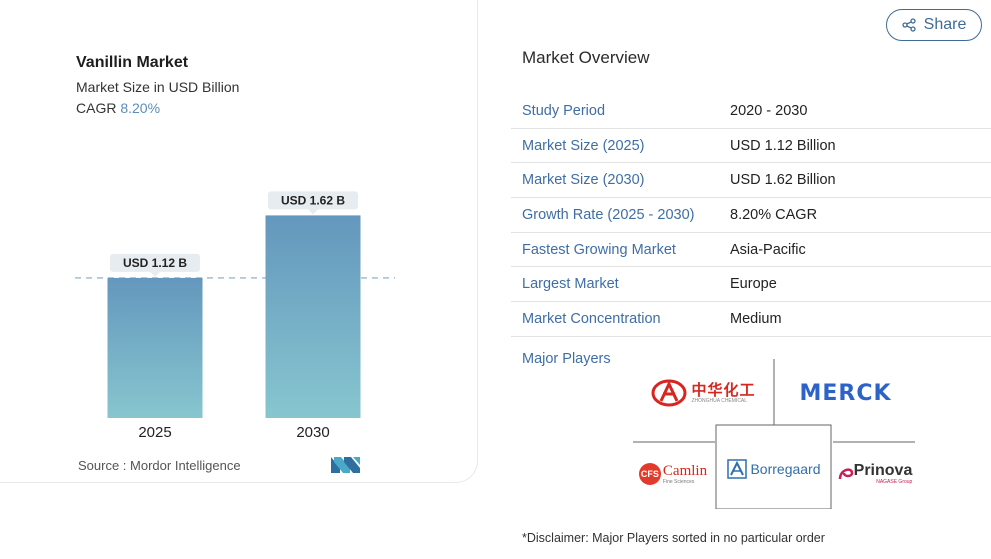 The width and height of the screenshot is (991, 559). Describe the element at coordinates (570, 284) in the screenshot. I see `overview-label: Largest Market` at that location.